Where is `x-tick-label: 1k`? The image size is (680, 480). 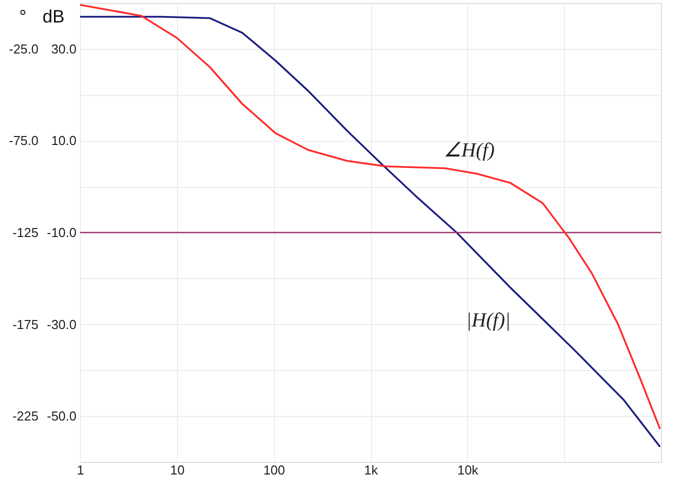 x-tick-label: 1k is located at coordinates (371, 470).